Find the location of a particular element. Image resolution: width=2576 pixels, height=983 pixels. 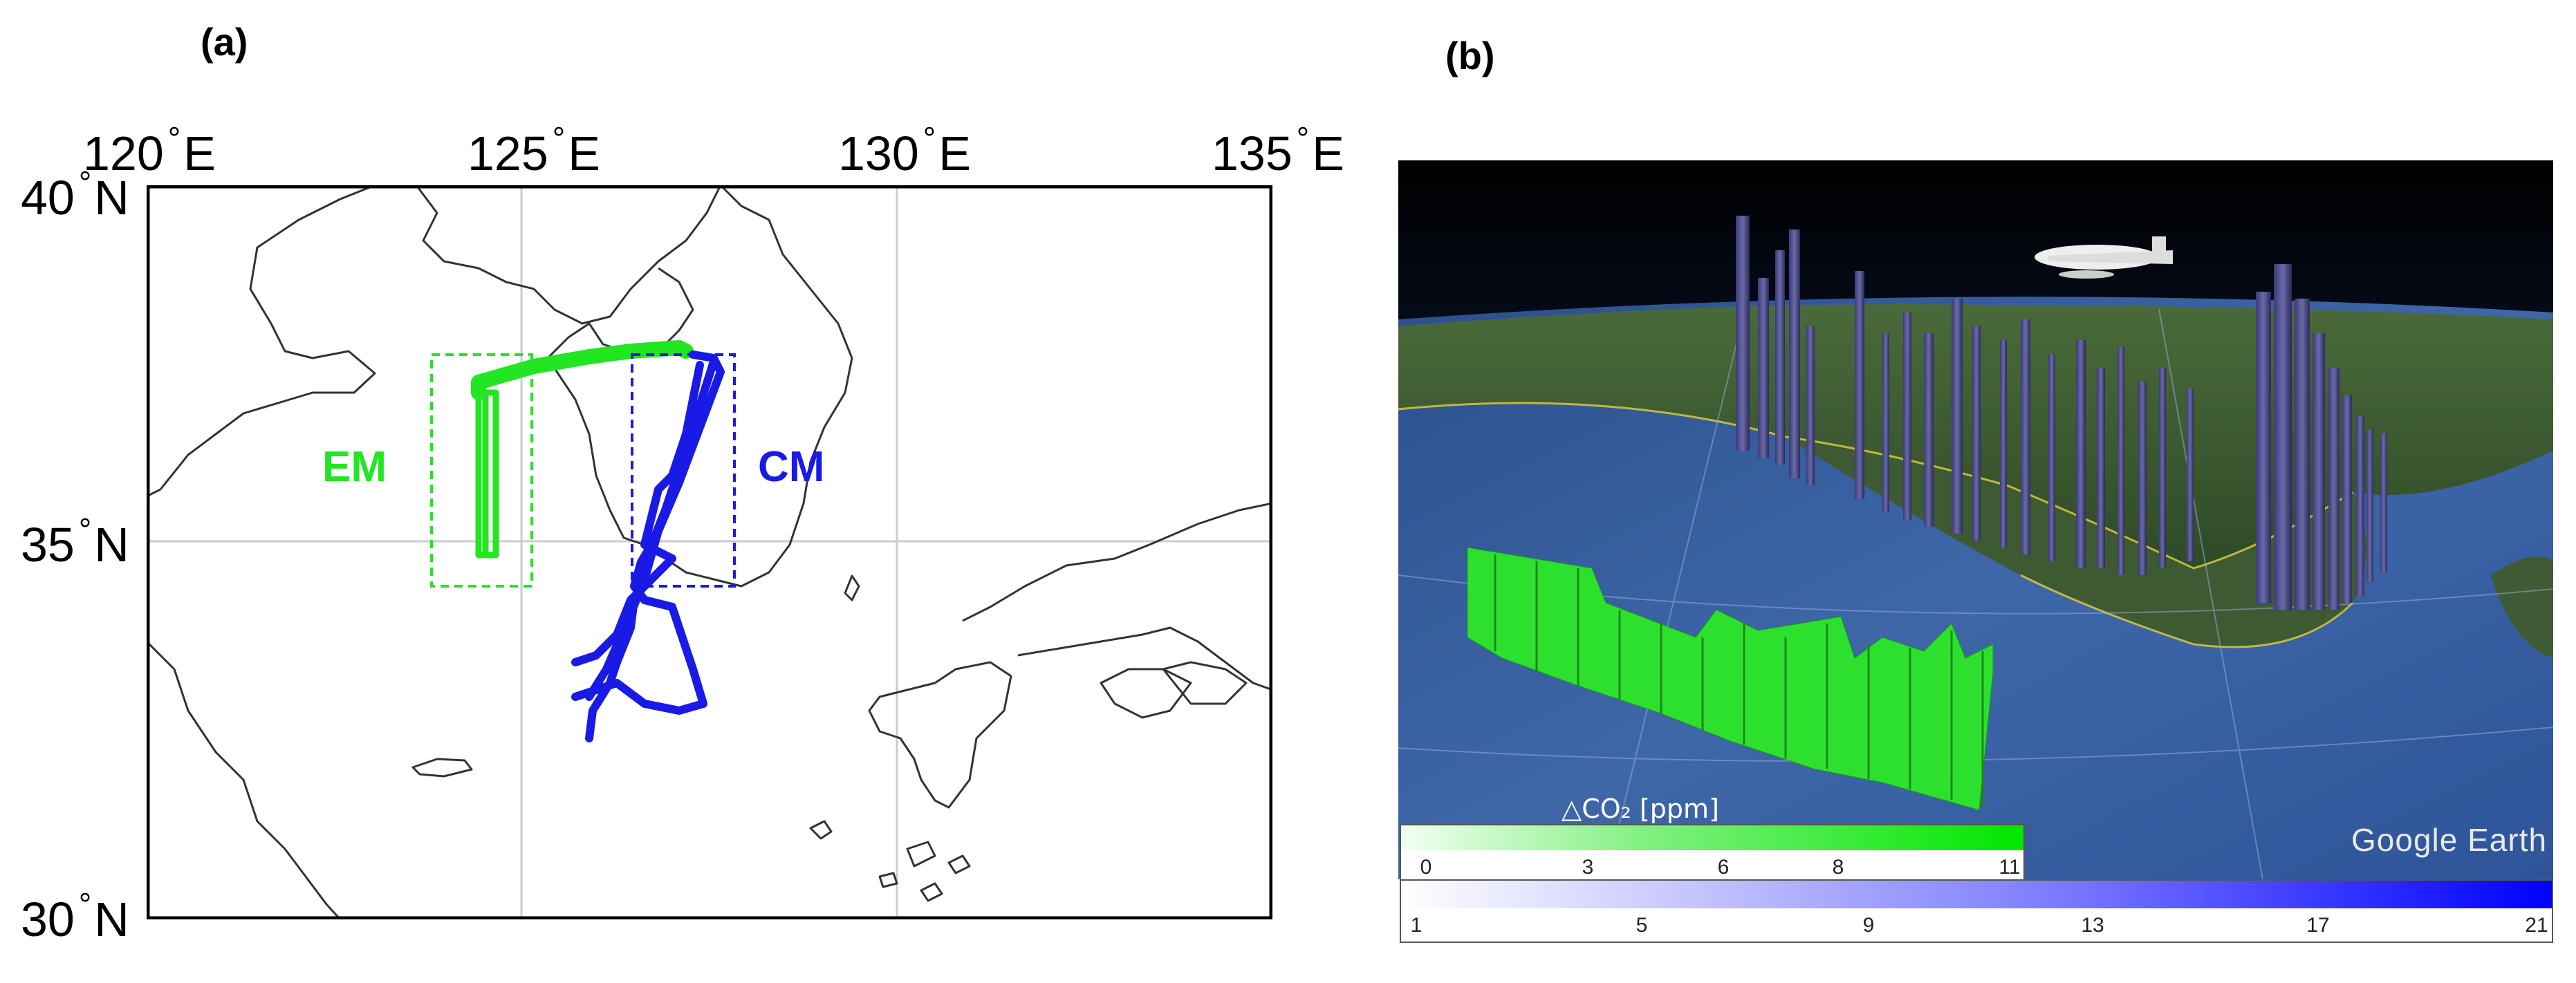

green-colorbar-gradient is located at coordinates (1712, 837).